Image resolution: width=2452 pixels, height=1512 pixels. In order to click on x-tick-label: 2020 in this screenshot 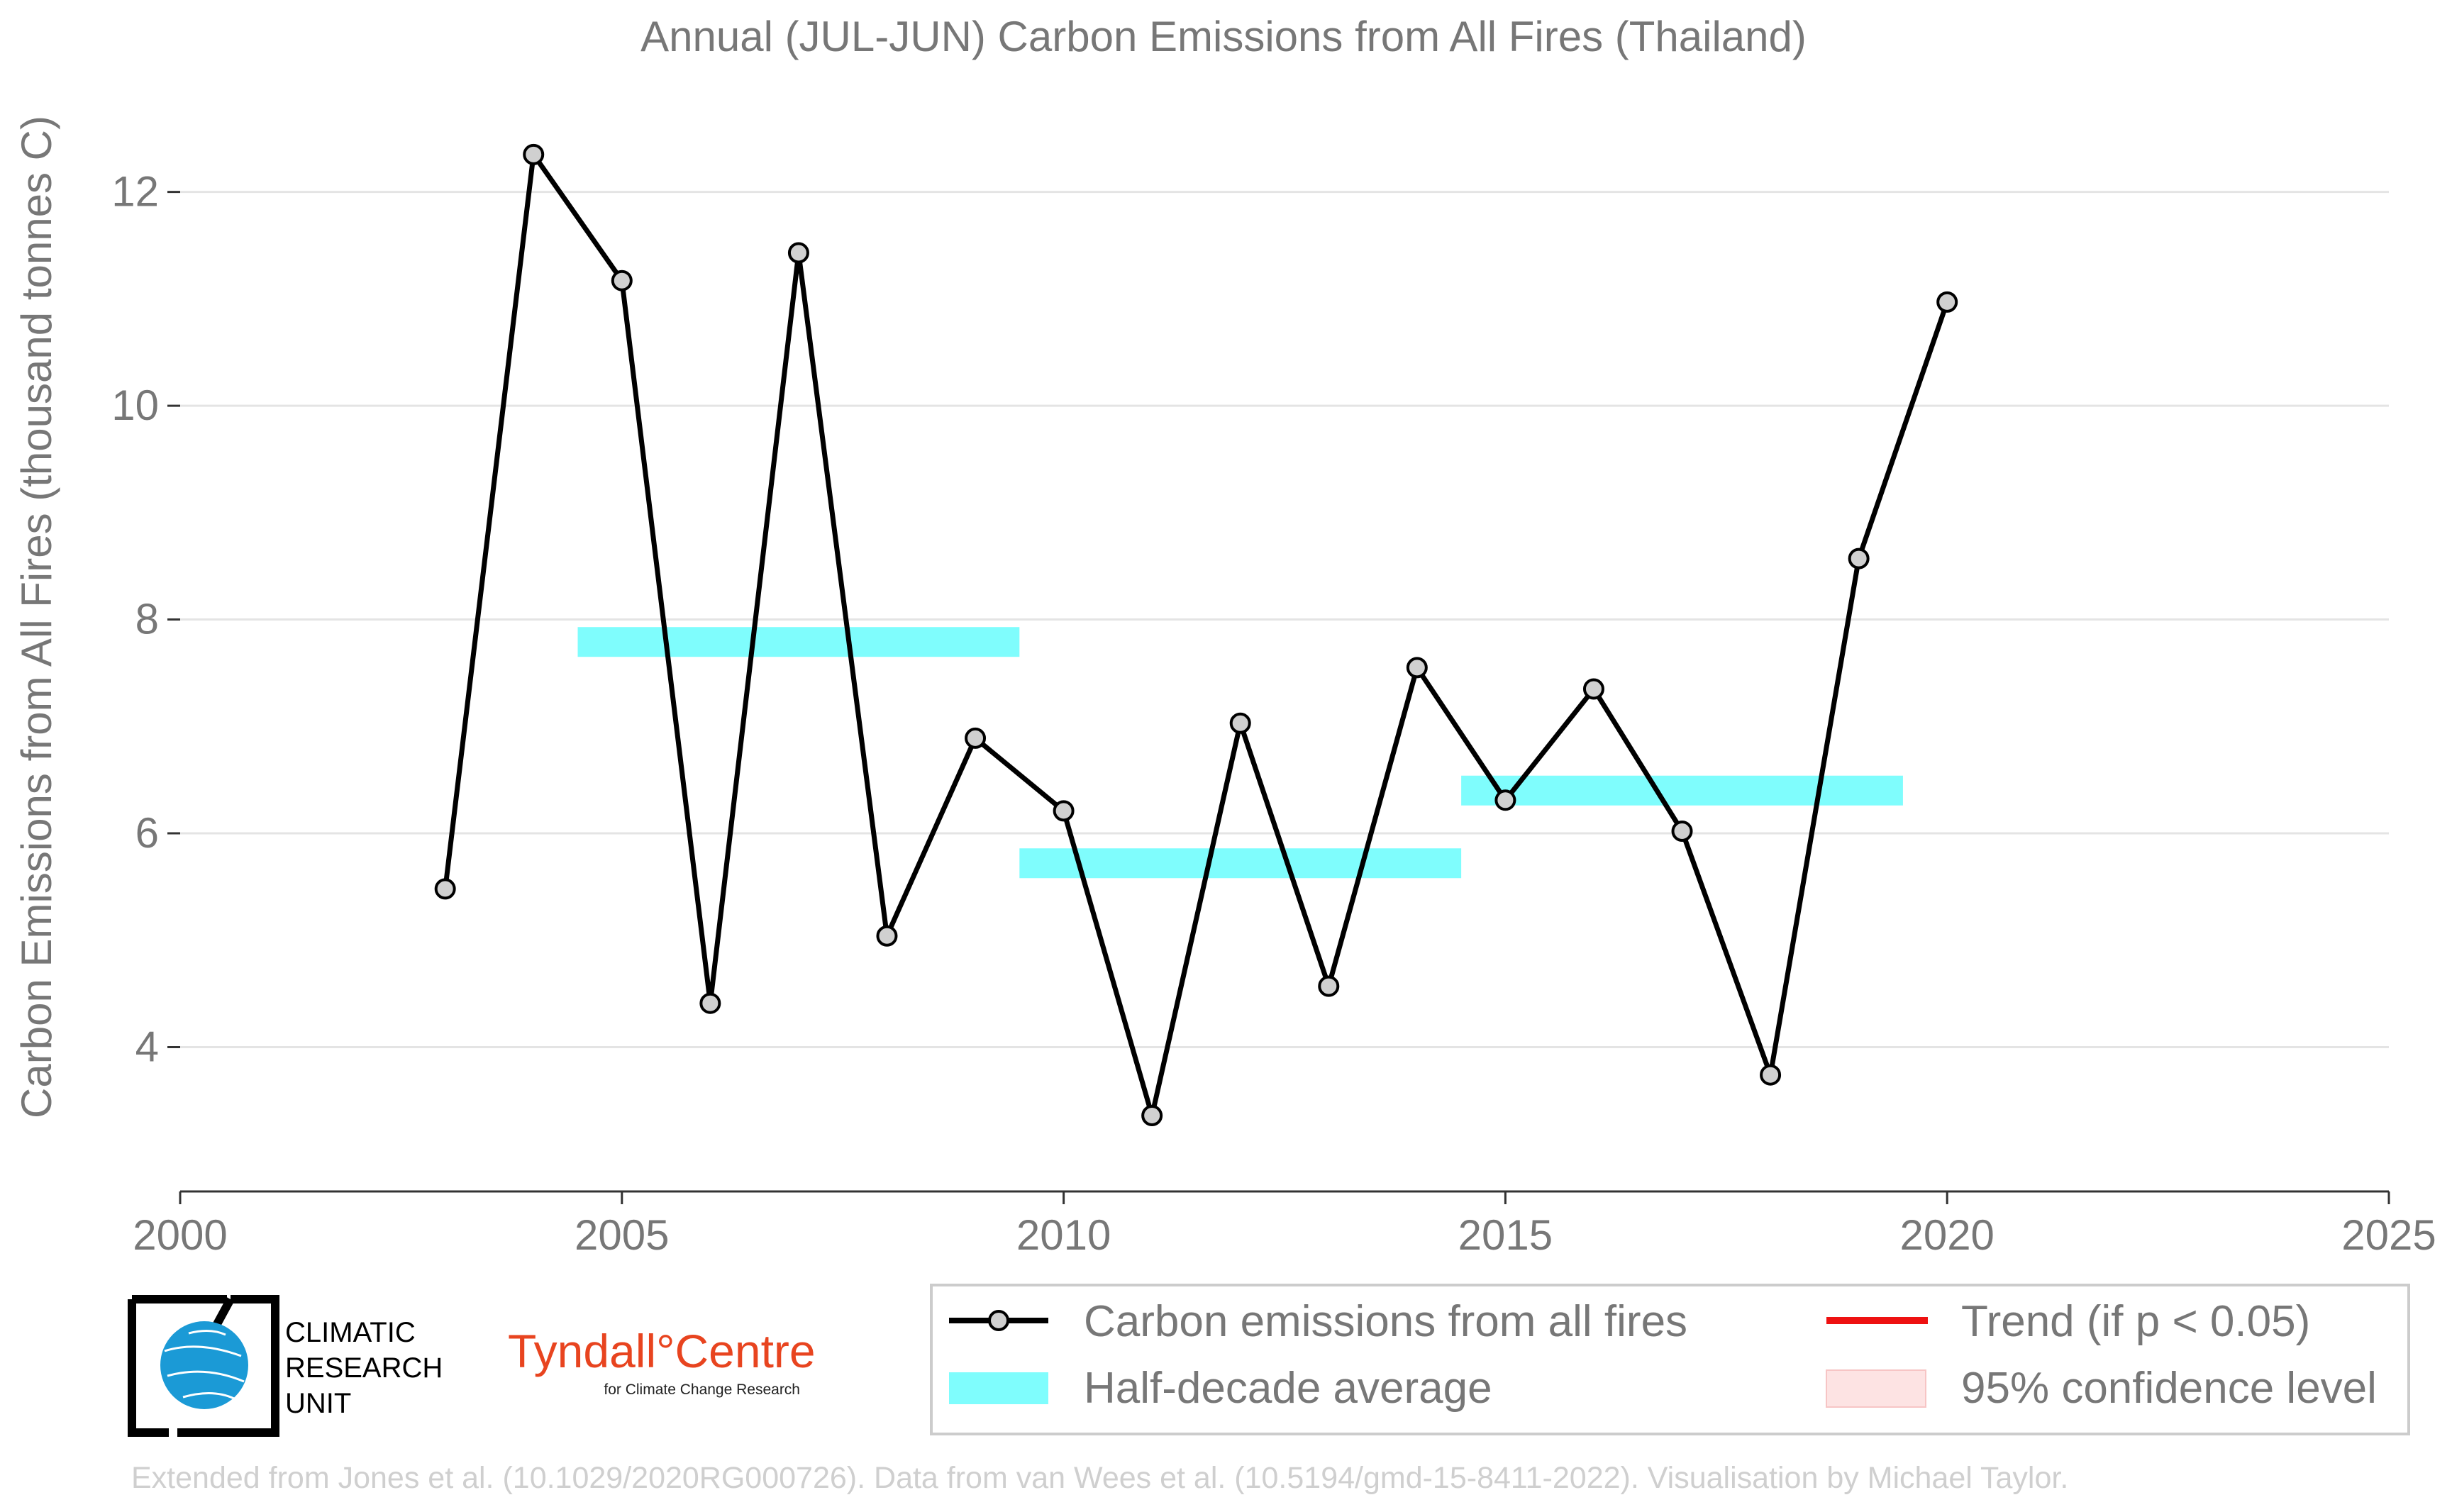, I will do `click(1946, 1235)`.